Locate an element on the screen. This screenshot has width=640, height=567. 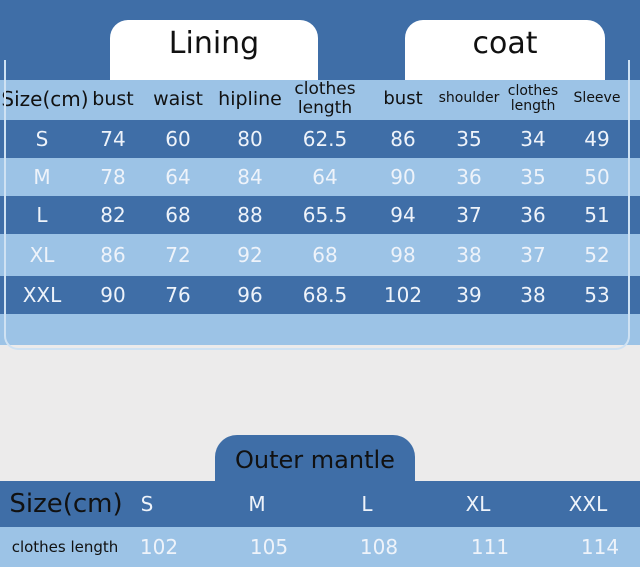
table-cell: S is located at coordinates (42, 139).